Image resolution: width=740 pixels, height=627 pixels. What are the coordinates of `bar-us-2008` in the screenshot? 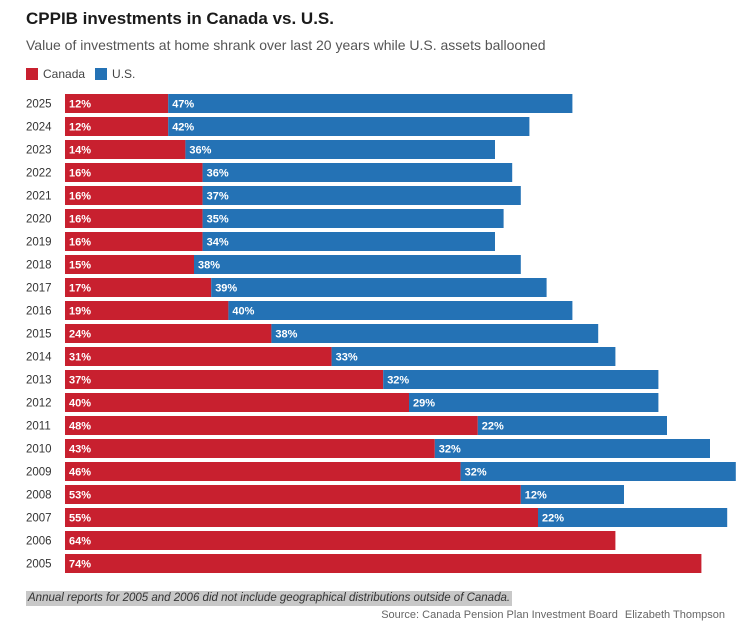 It's located at (572, 494).